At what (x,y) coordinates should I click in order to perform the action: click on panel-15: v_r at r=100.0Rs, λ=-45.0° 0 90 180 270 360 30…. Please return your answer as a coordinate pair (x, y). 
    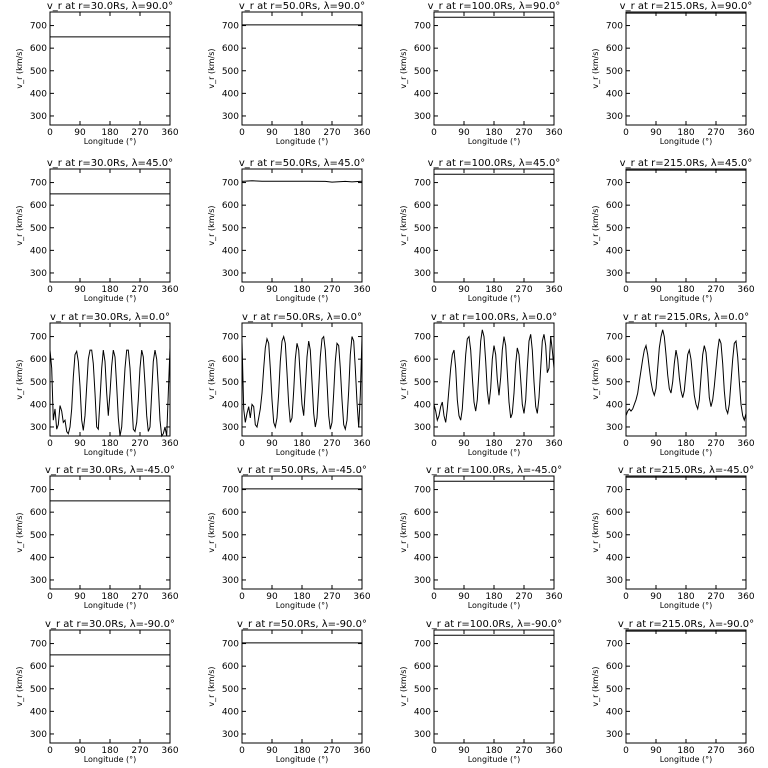
    Looking at the image, I should click on (481, 537).